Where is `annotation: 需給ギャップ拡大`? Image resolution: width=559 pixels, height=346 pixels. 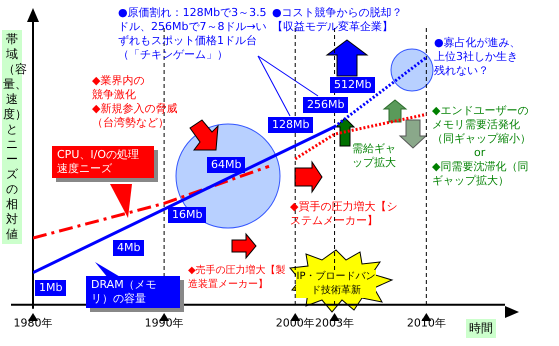 annotation: 需給ギャップ拡大 is located at coordinates (374, 156).